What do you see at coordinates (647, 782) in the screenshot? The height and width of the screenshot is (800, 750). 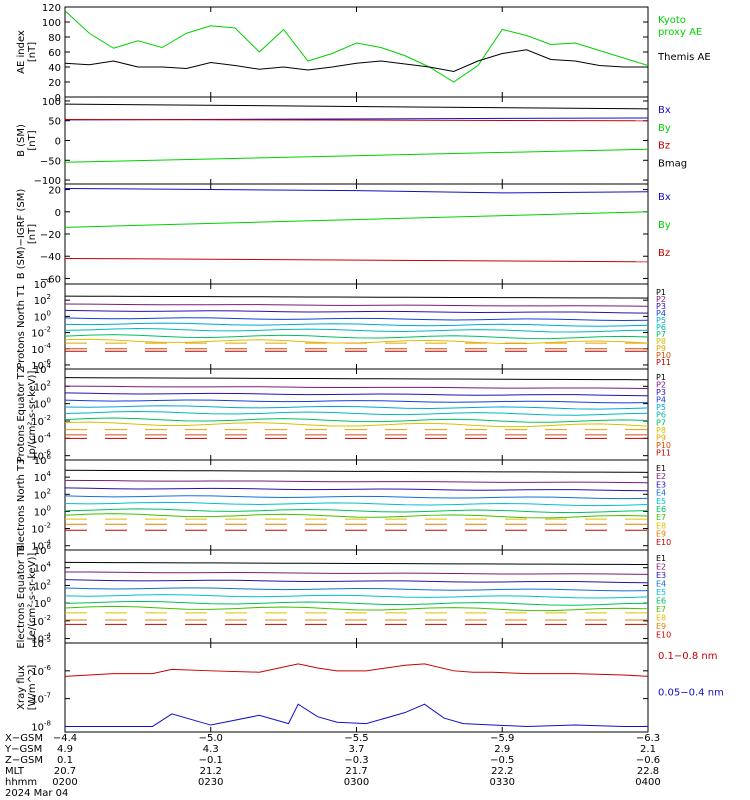 I see `orbit-value: 0400` at bounding box center [647, 782].